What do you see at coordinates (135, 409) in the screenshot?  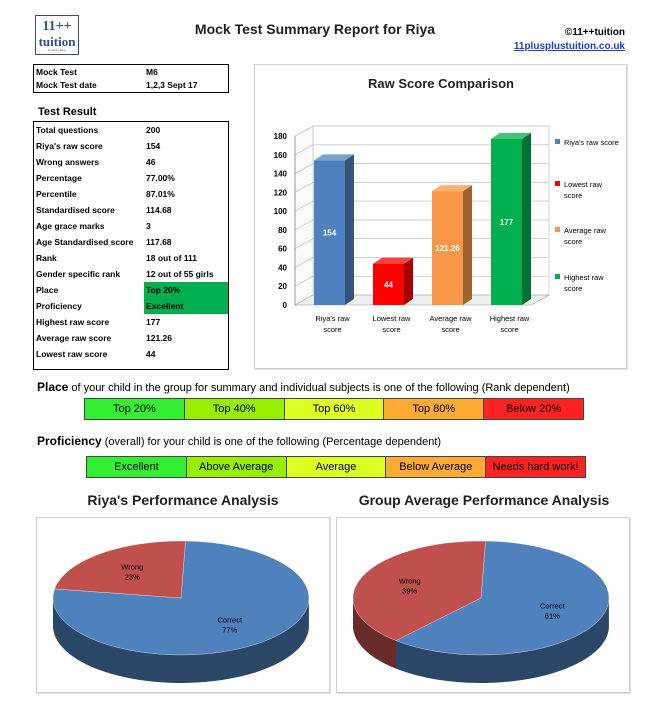 I see `place-scale-cell-0: Top 20%` at bounding box center [135, 409].